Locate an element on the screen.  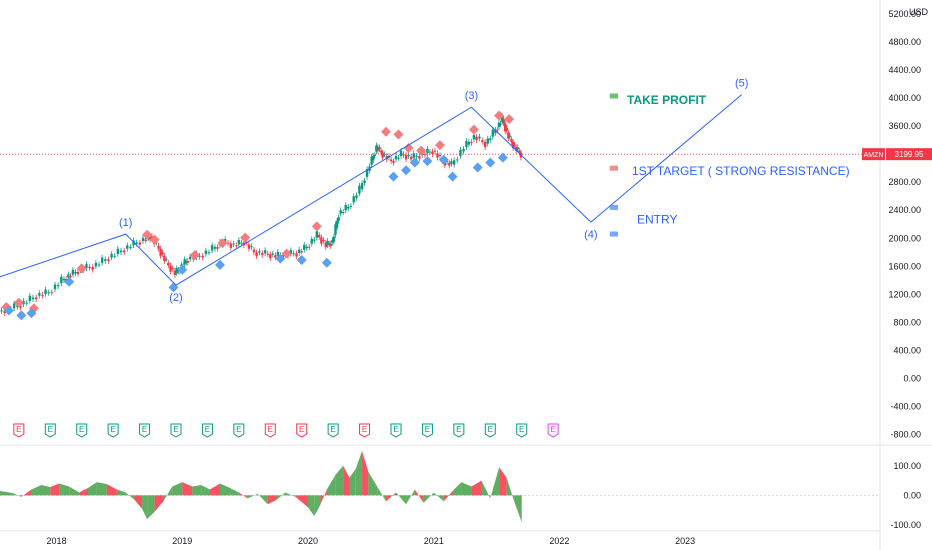
time-tick-label: 2020 is located at coordinates (308, 541).